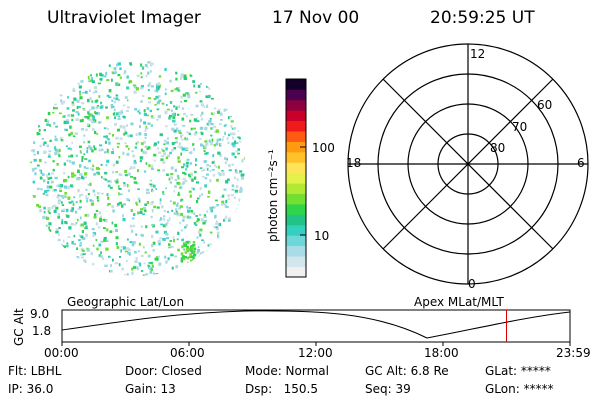  Describe the element at coordinates (187, 353) in the screenshot. I see `timeline-x-tick-0600: 06:00` at that location.